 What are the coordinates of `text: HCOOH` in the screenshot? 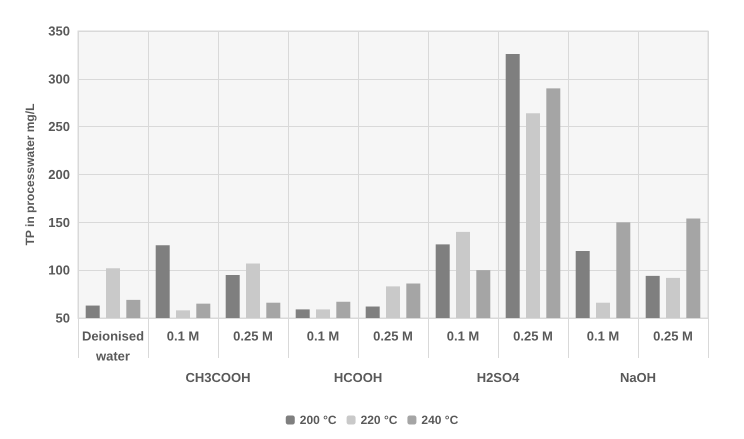 It's located at (358, 377).